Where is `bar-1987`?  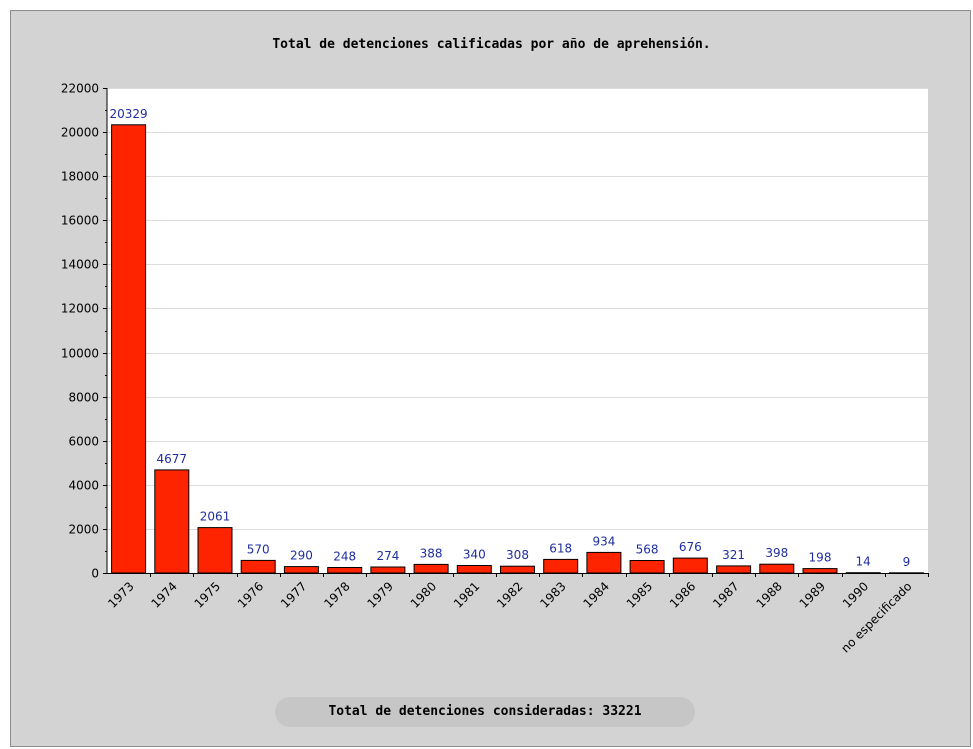
bar-1987 is located at coordinates (734, 569).